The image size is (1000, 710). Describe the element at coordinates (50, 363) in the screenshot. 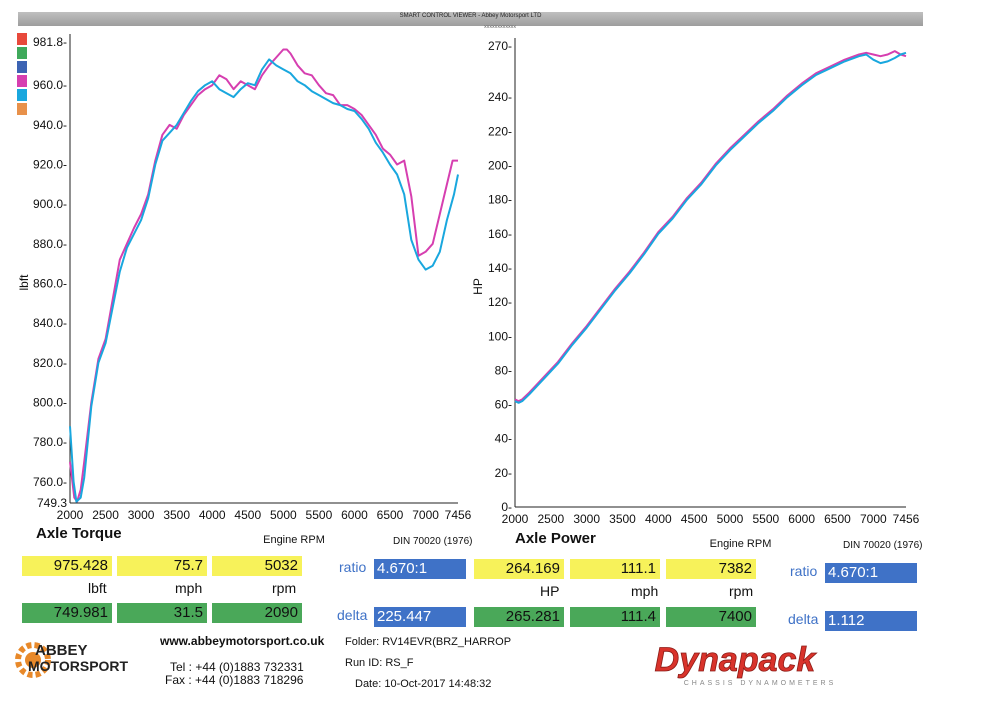

I see `torque-y-tick-4: 820.0-` at that location.